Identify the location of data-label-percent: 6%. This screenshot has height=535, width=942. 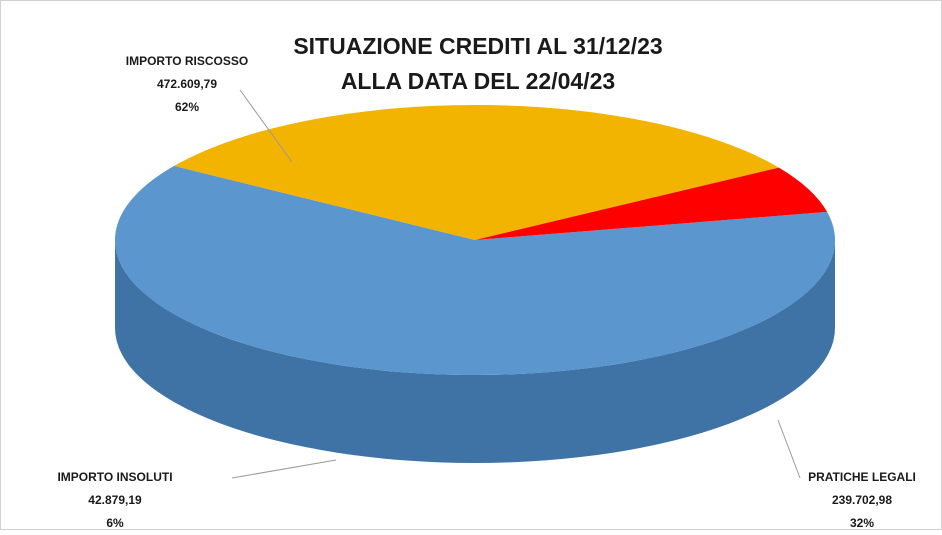
(115, 523).